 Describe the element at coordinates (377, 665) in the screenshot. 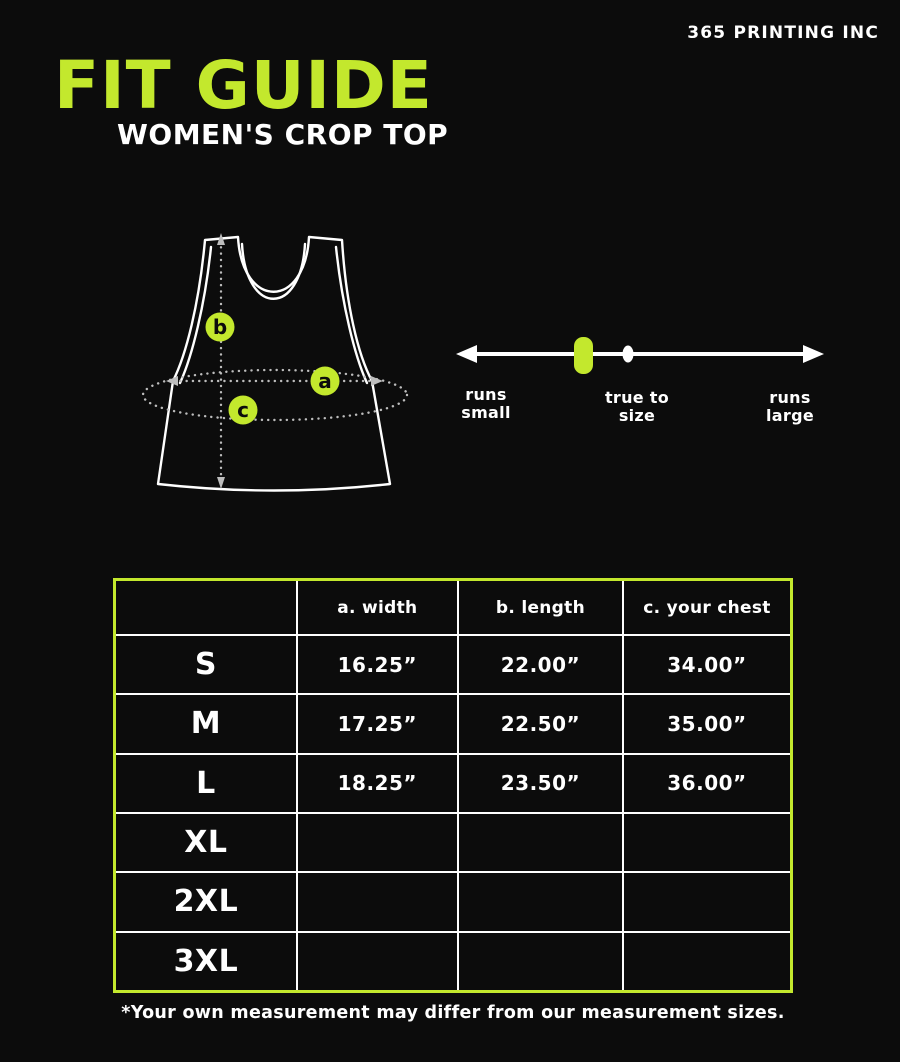

I see `table-cell: 16.25”` at that location.